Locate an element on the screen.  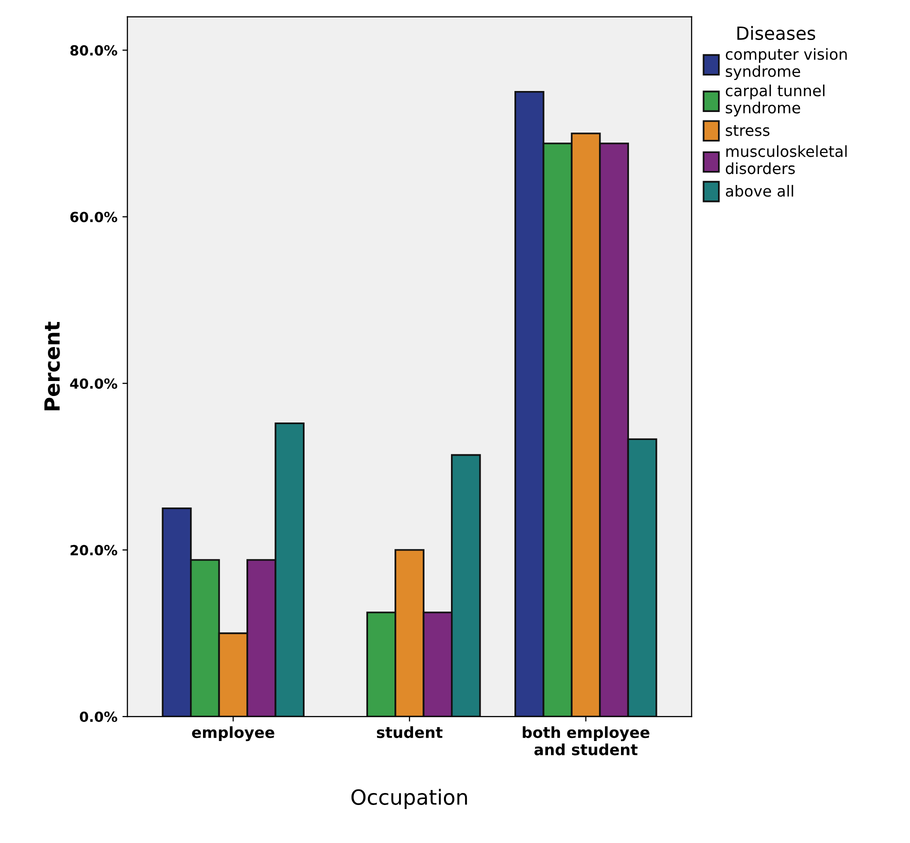
x-tick-label: employee is located at coordinates (233, 734).